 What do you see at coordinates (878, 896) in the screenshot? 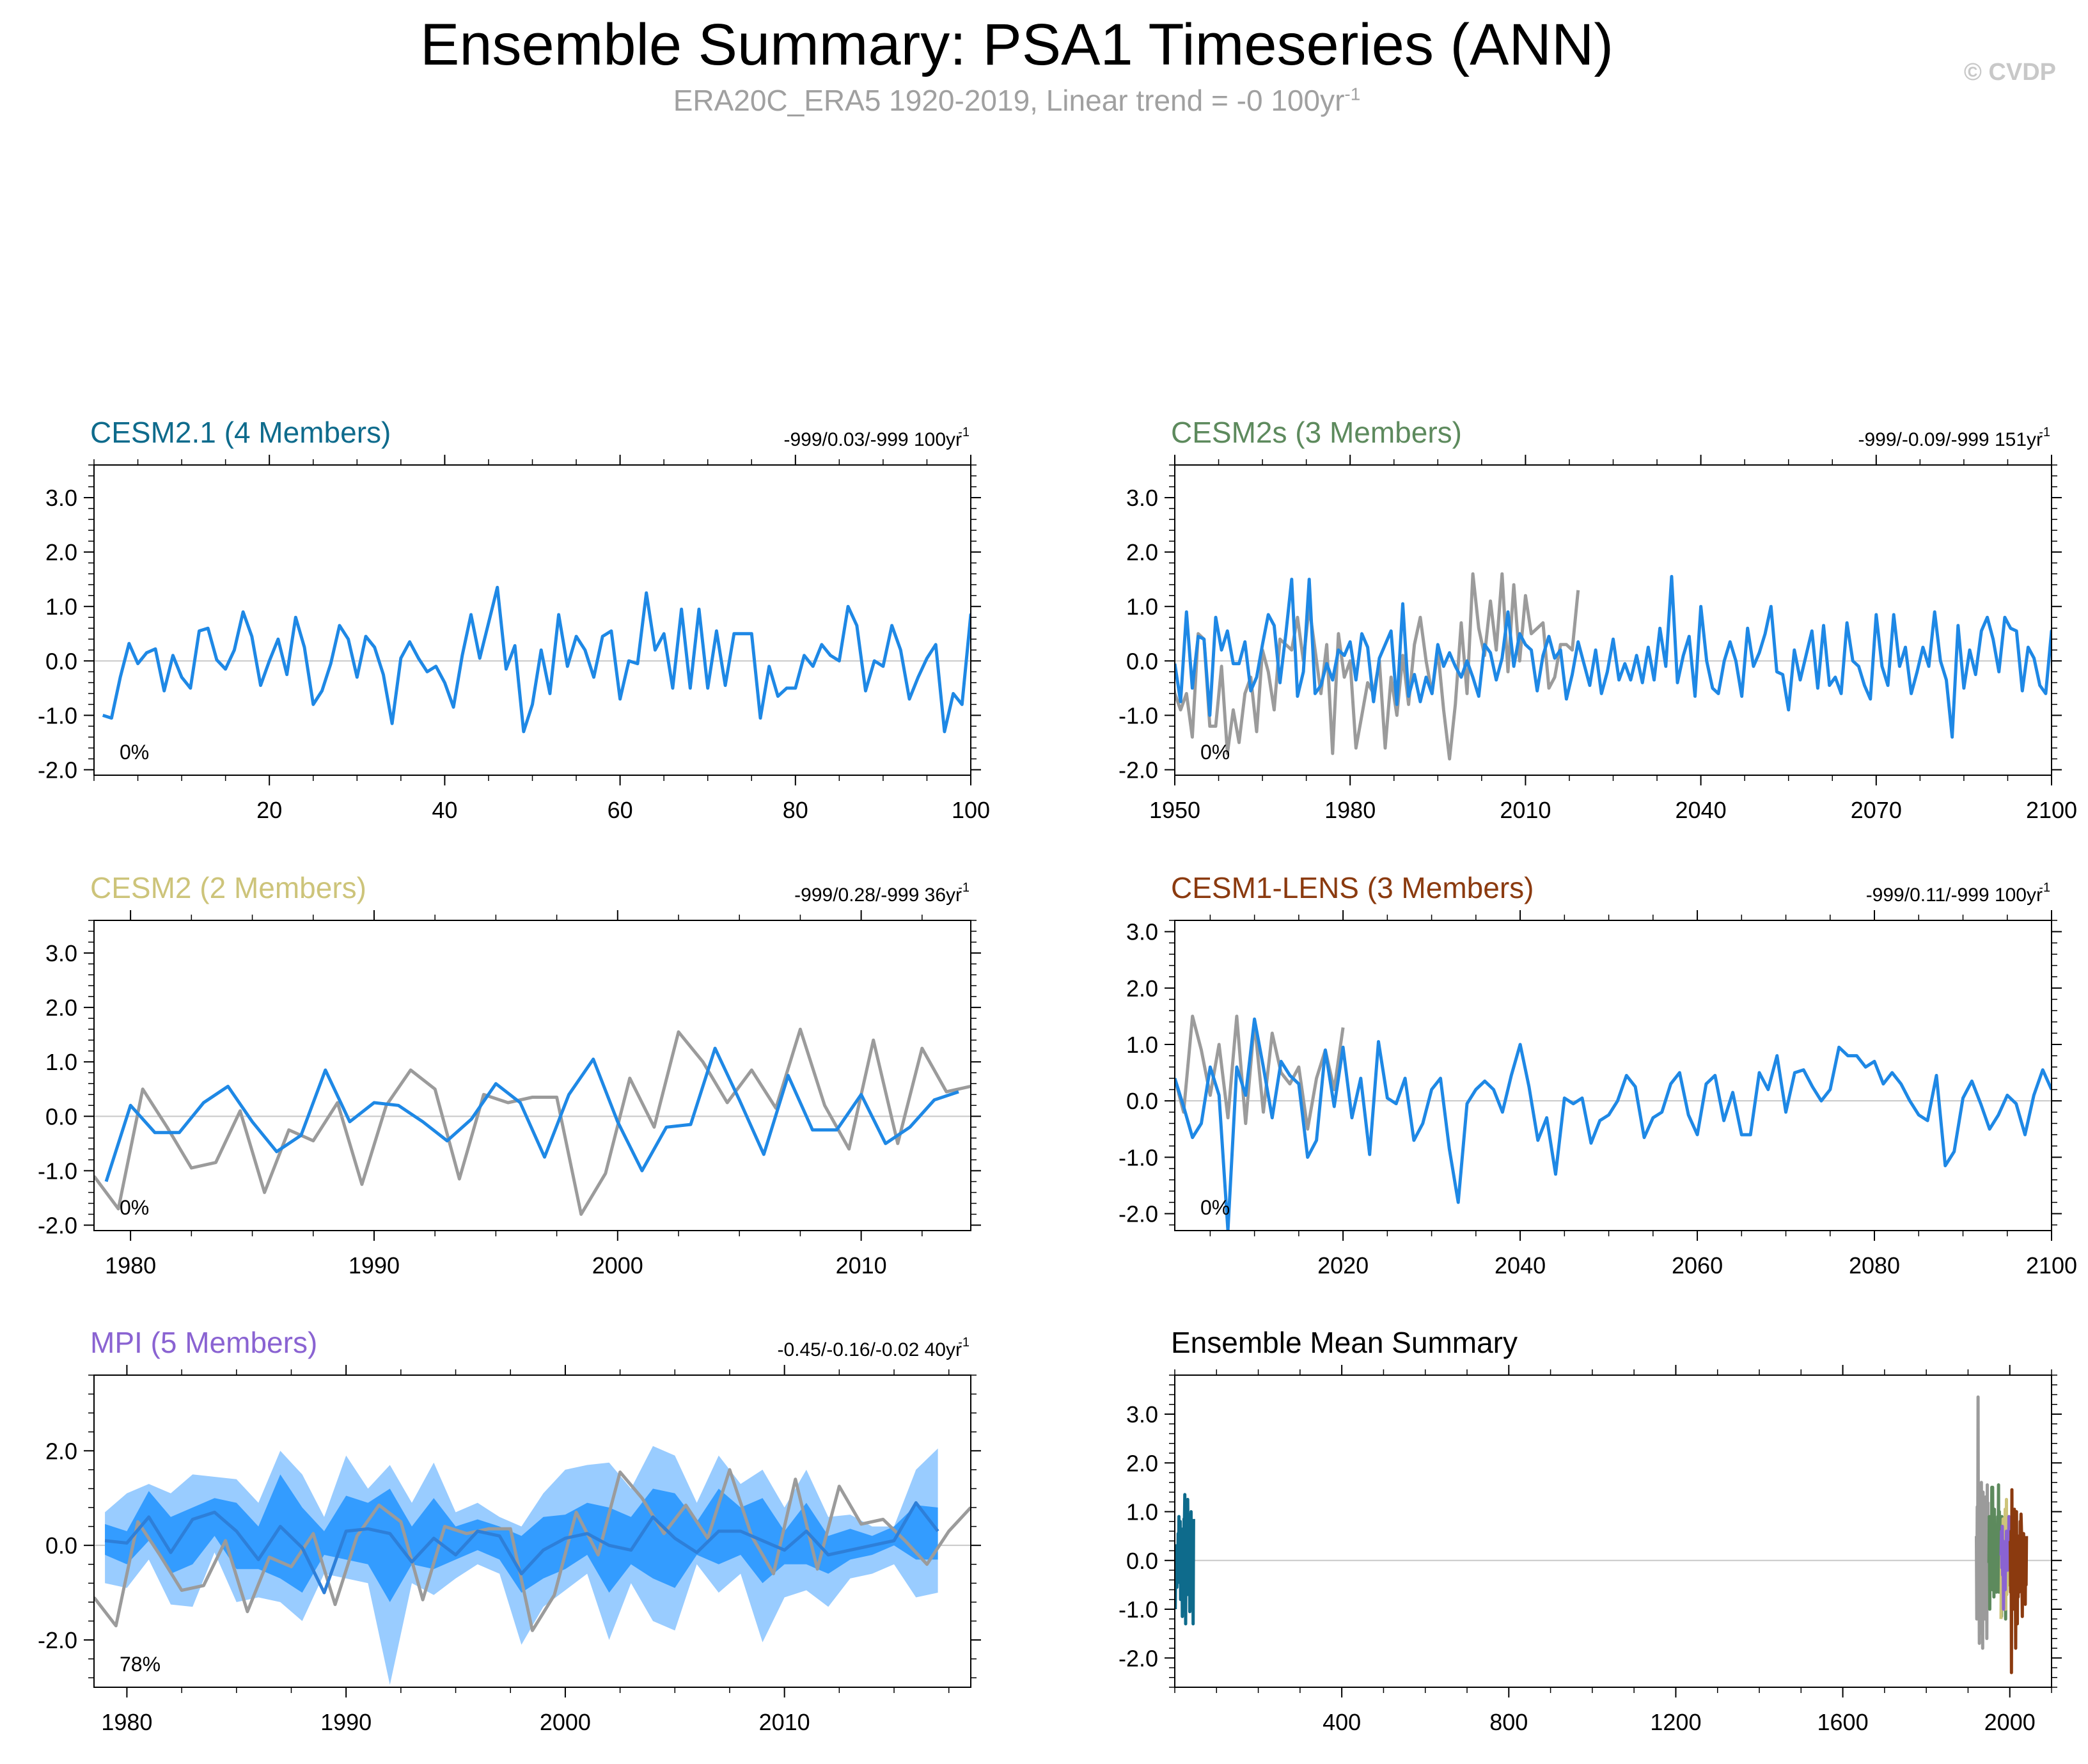
I see `panel-stats: -999/0.28/-999 36yr` at bounding box center [878, 896].